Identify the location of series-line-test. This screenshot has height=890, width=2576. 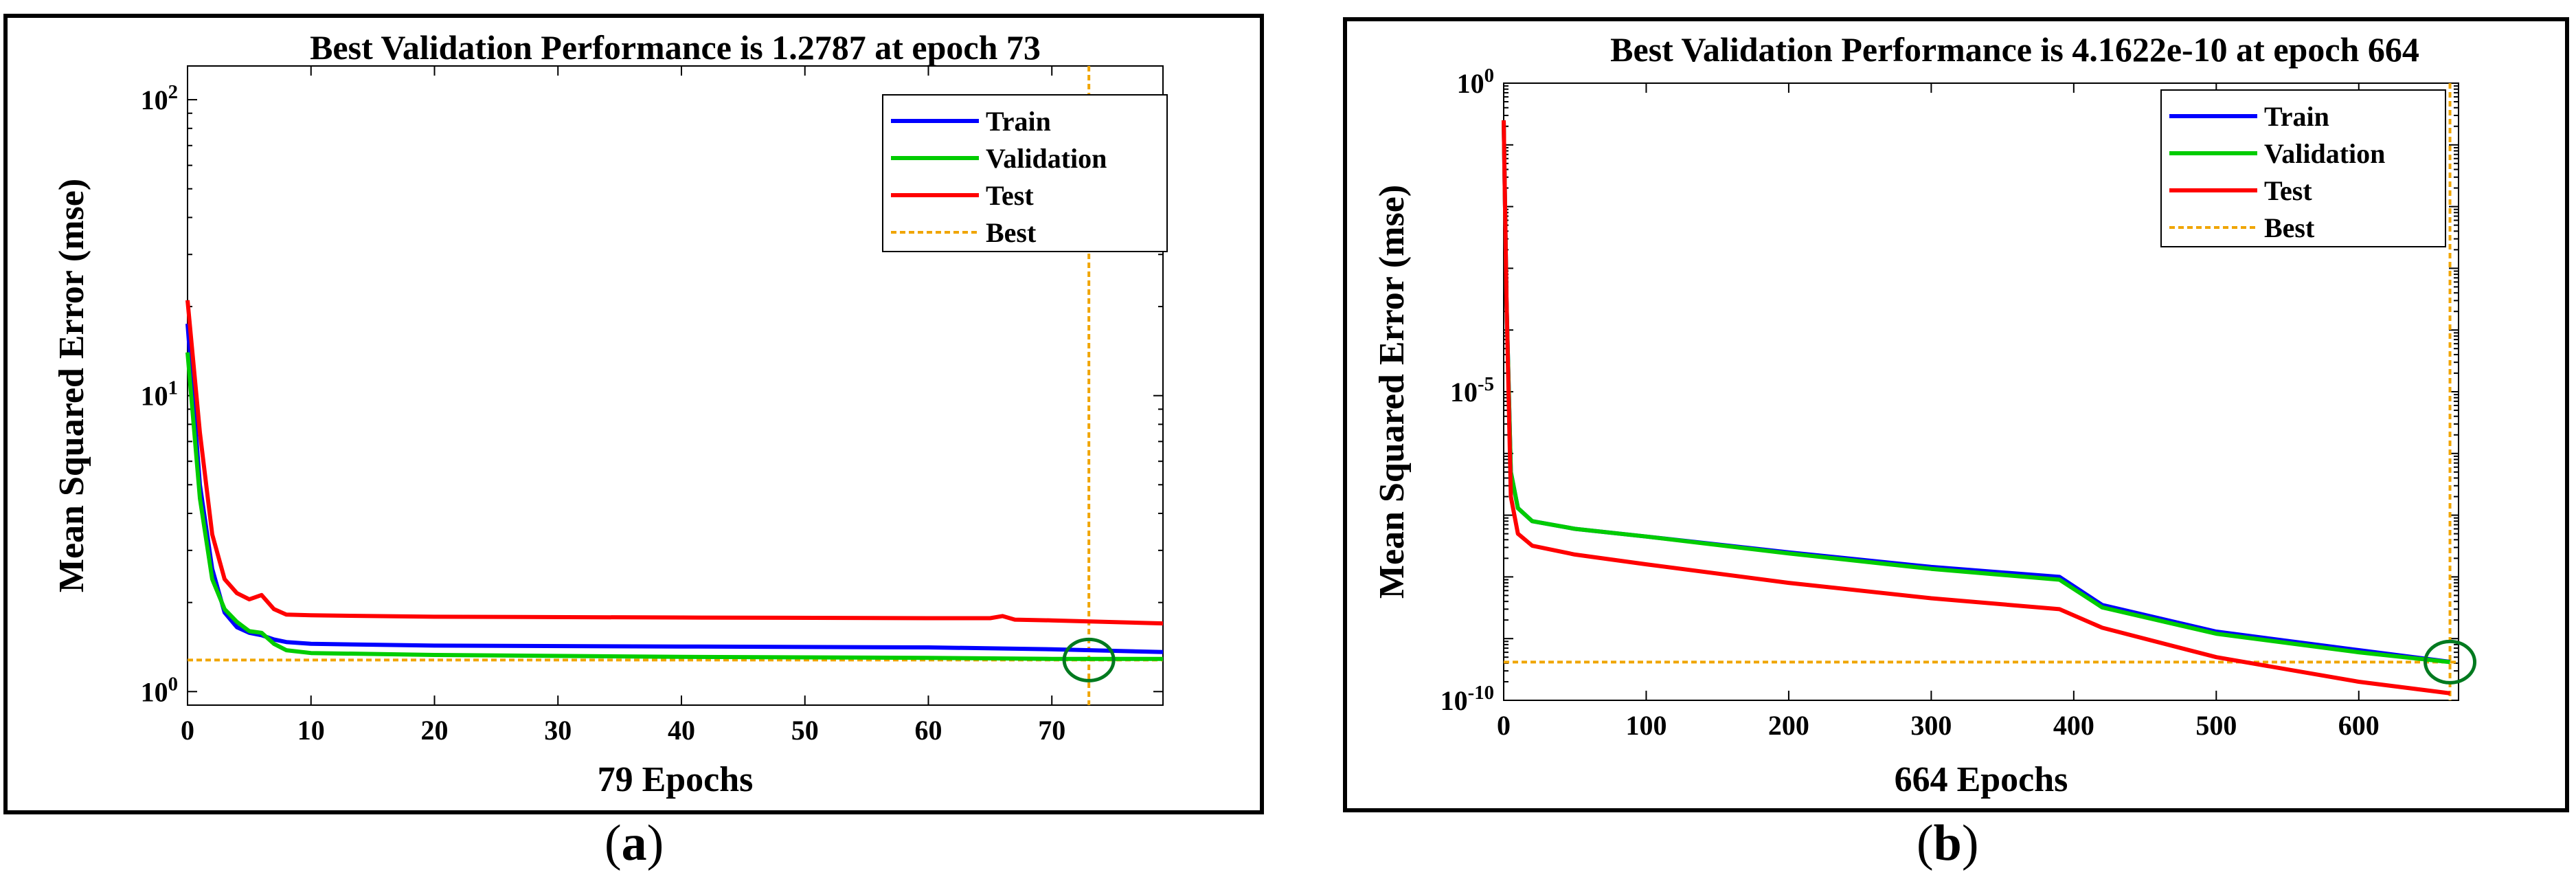
(674, 463).